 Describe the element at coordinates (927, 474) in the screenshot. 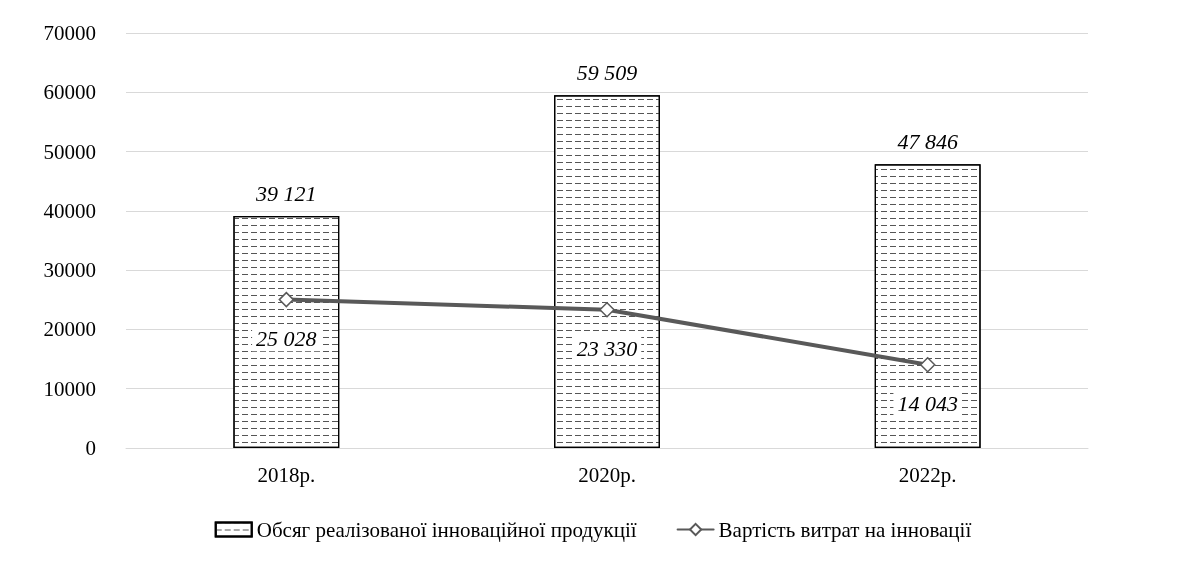

I see `x-tick-label: 2022р.` at that location.